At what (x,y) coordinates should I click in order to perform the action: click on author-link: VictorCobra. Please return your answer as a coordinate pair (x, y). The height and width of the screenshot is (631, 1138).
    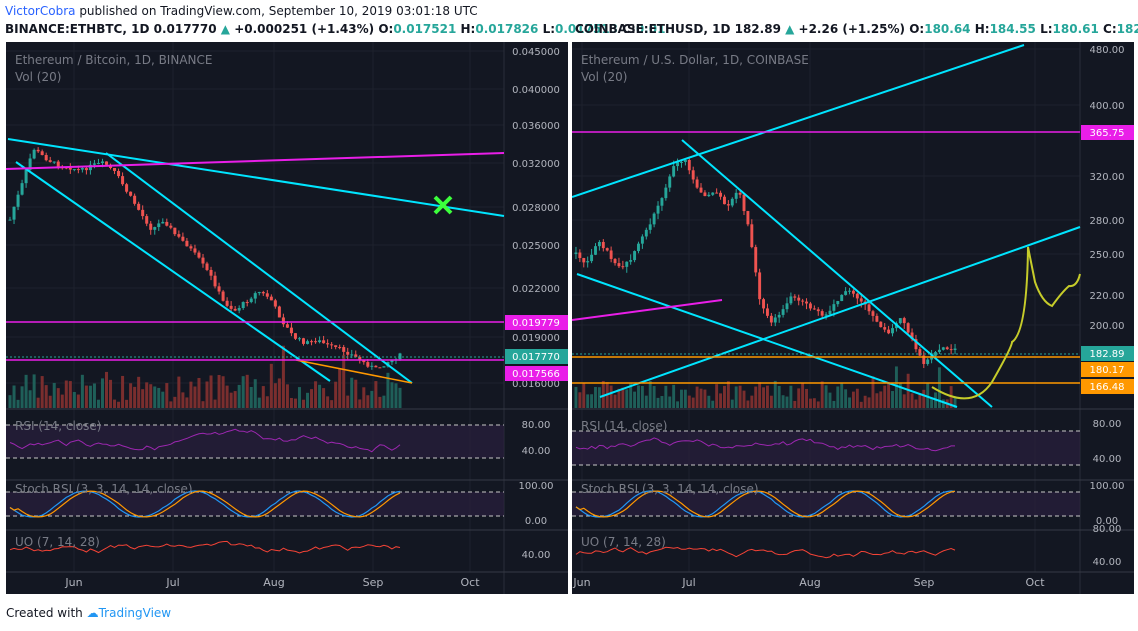
    Looking at the image, I should click on (40, 11).